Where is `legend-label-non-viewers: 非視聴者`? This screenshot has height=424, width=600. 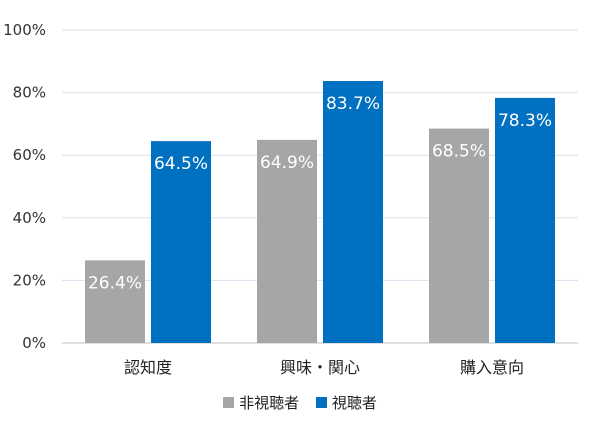
legend-label-non-viewers: 非視聴者 is located at coordinates (269, 403).